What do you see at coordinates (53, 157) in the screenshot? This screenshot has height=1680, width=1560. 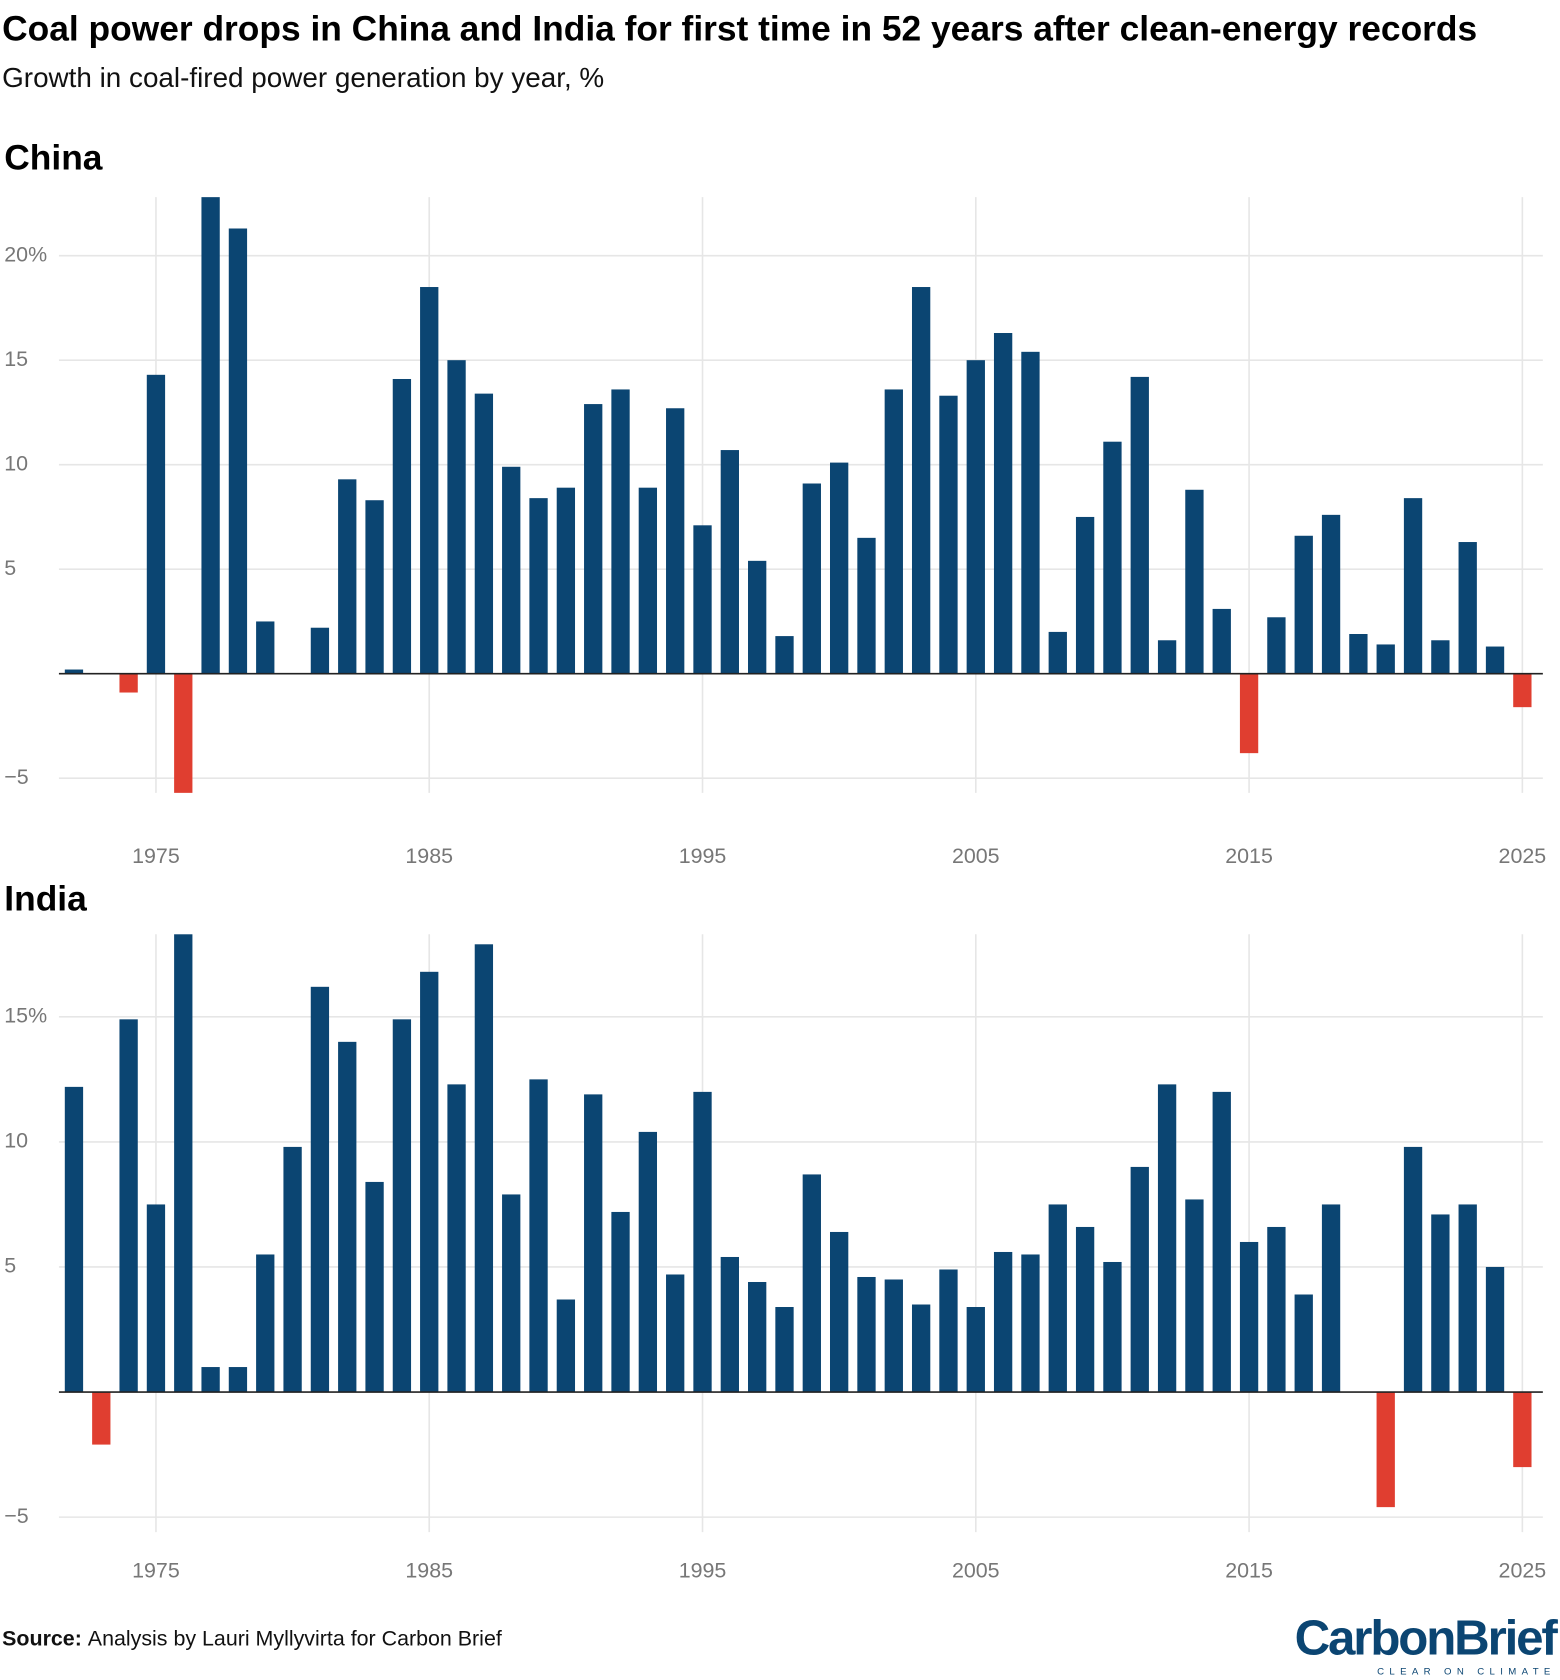 I see `chart-title: China` at bounding box center [53, 157].